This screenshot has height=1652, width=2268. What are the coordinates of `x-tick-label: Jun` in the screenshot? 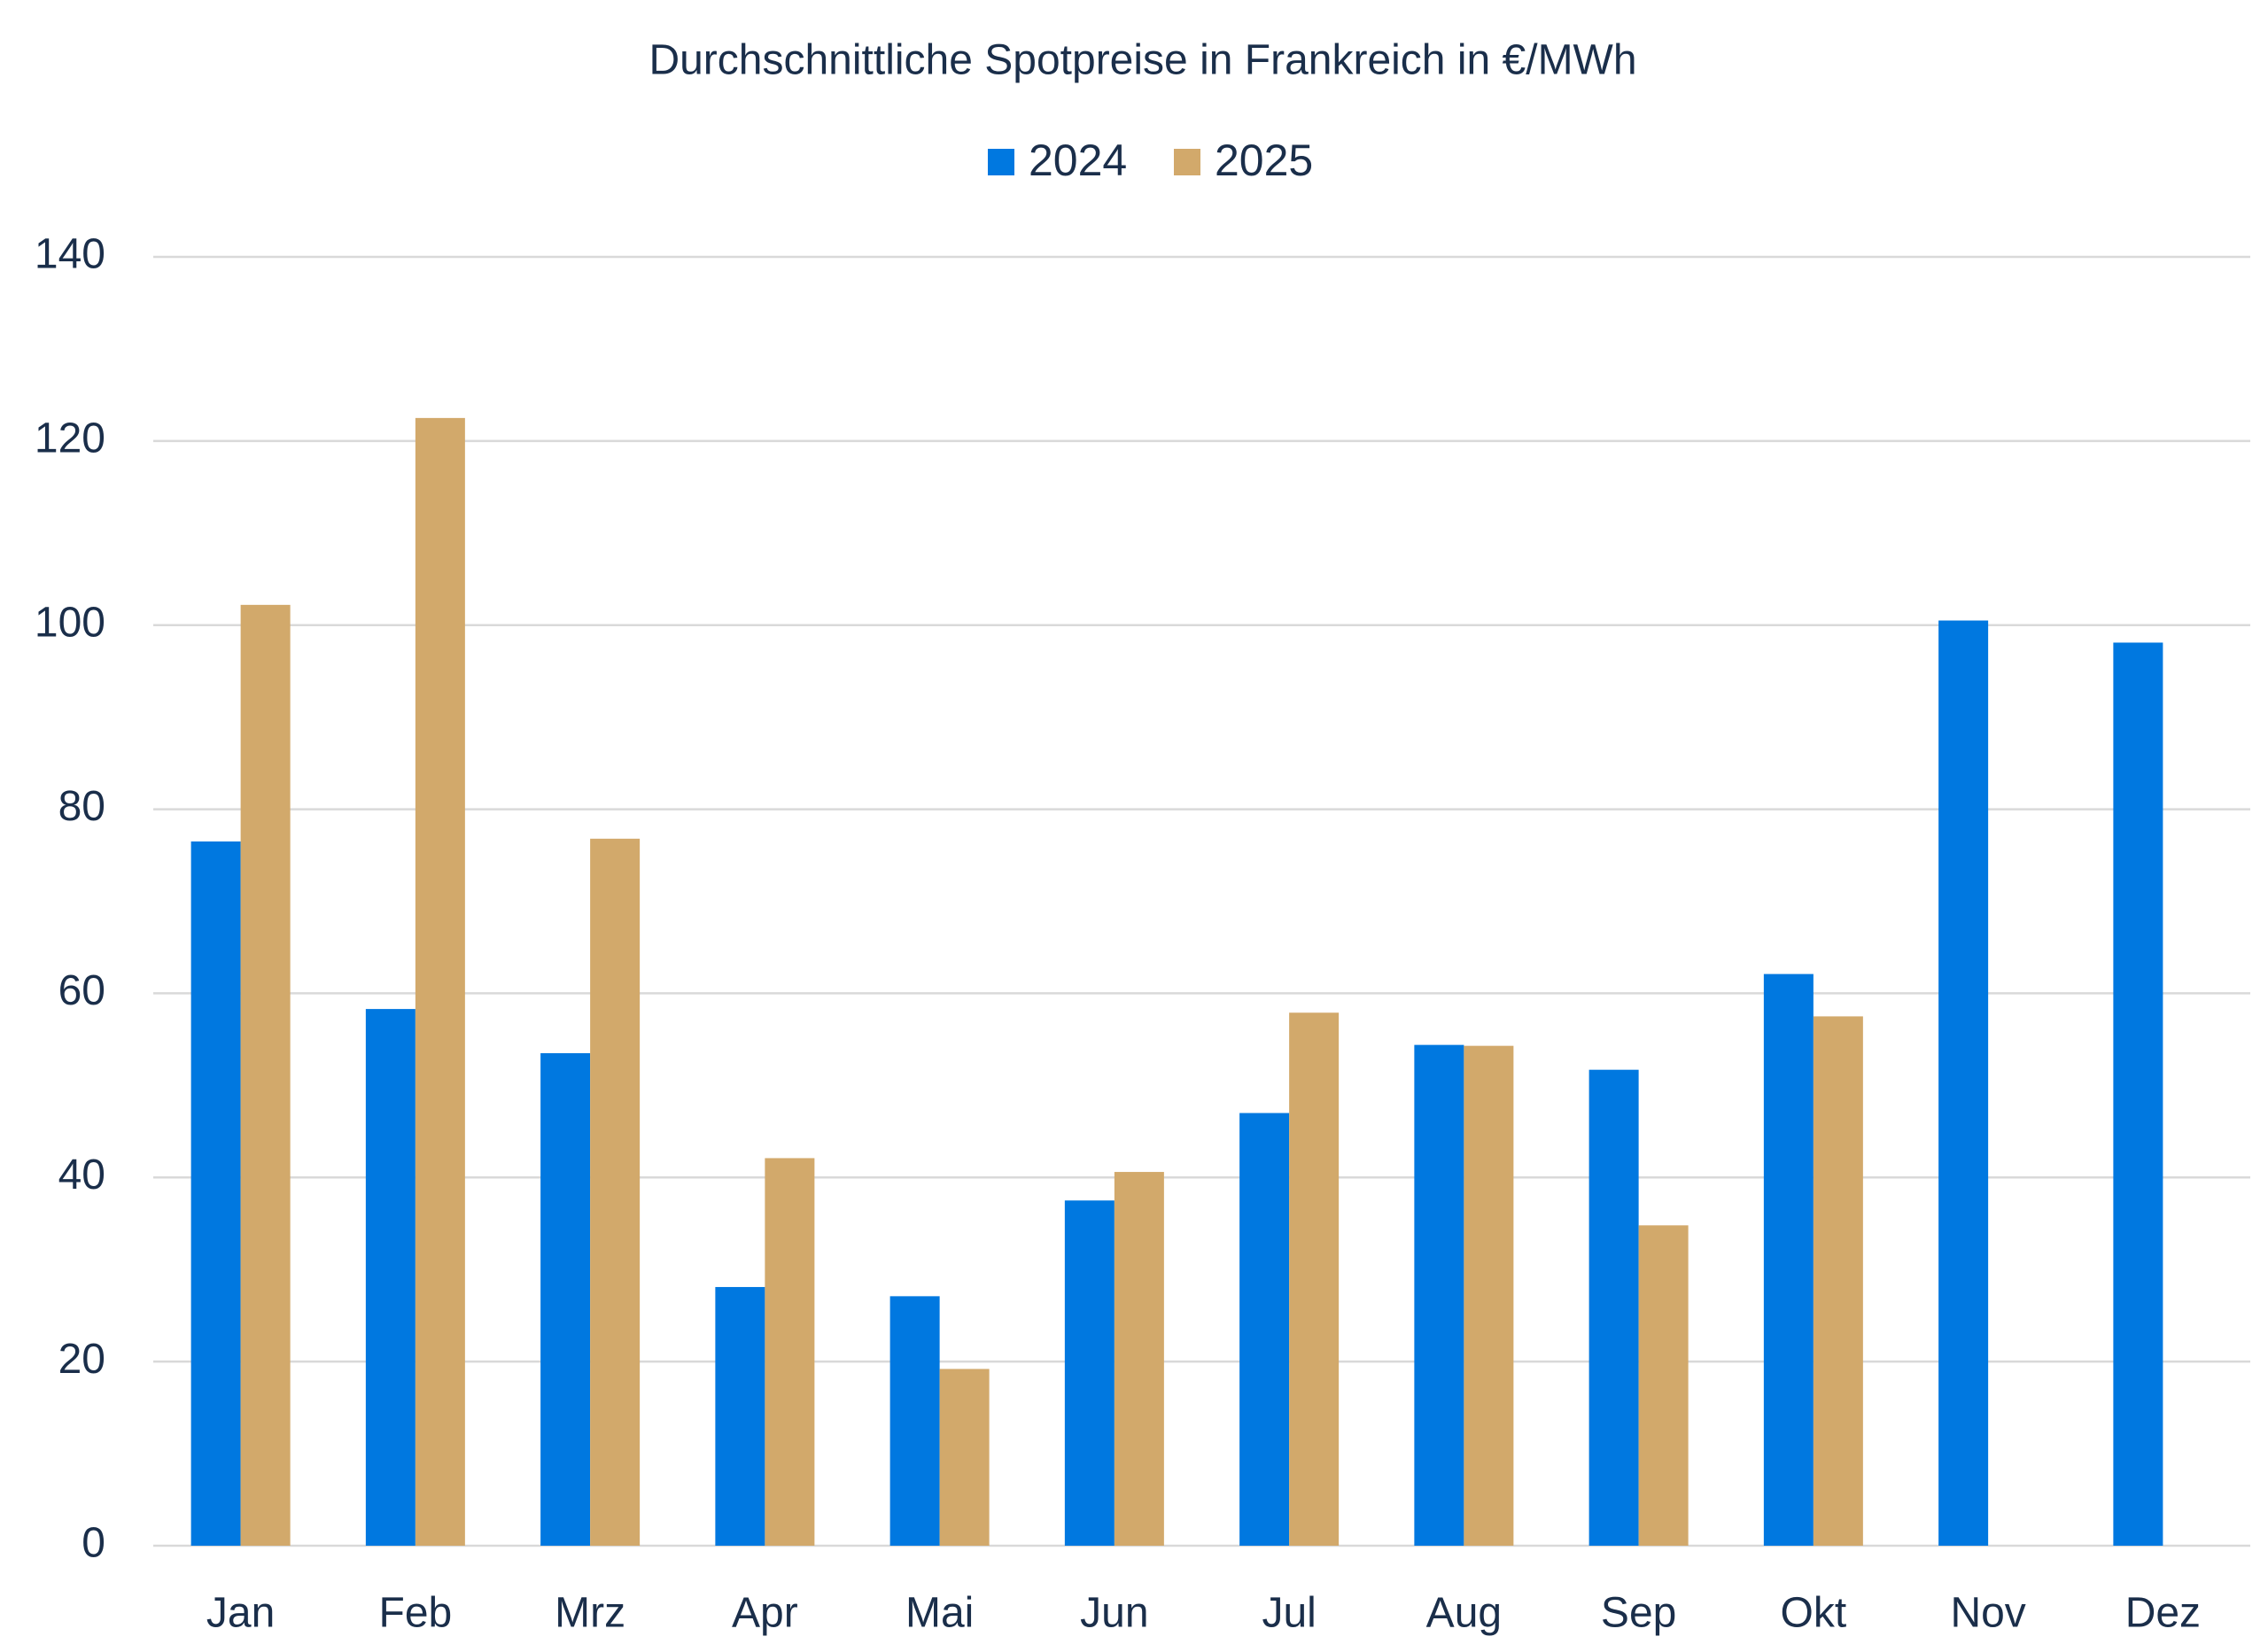 It's located at (1114, 1613).